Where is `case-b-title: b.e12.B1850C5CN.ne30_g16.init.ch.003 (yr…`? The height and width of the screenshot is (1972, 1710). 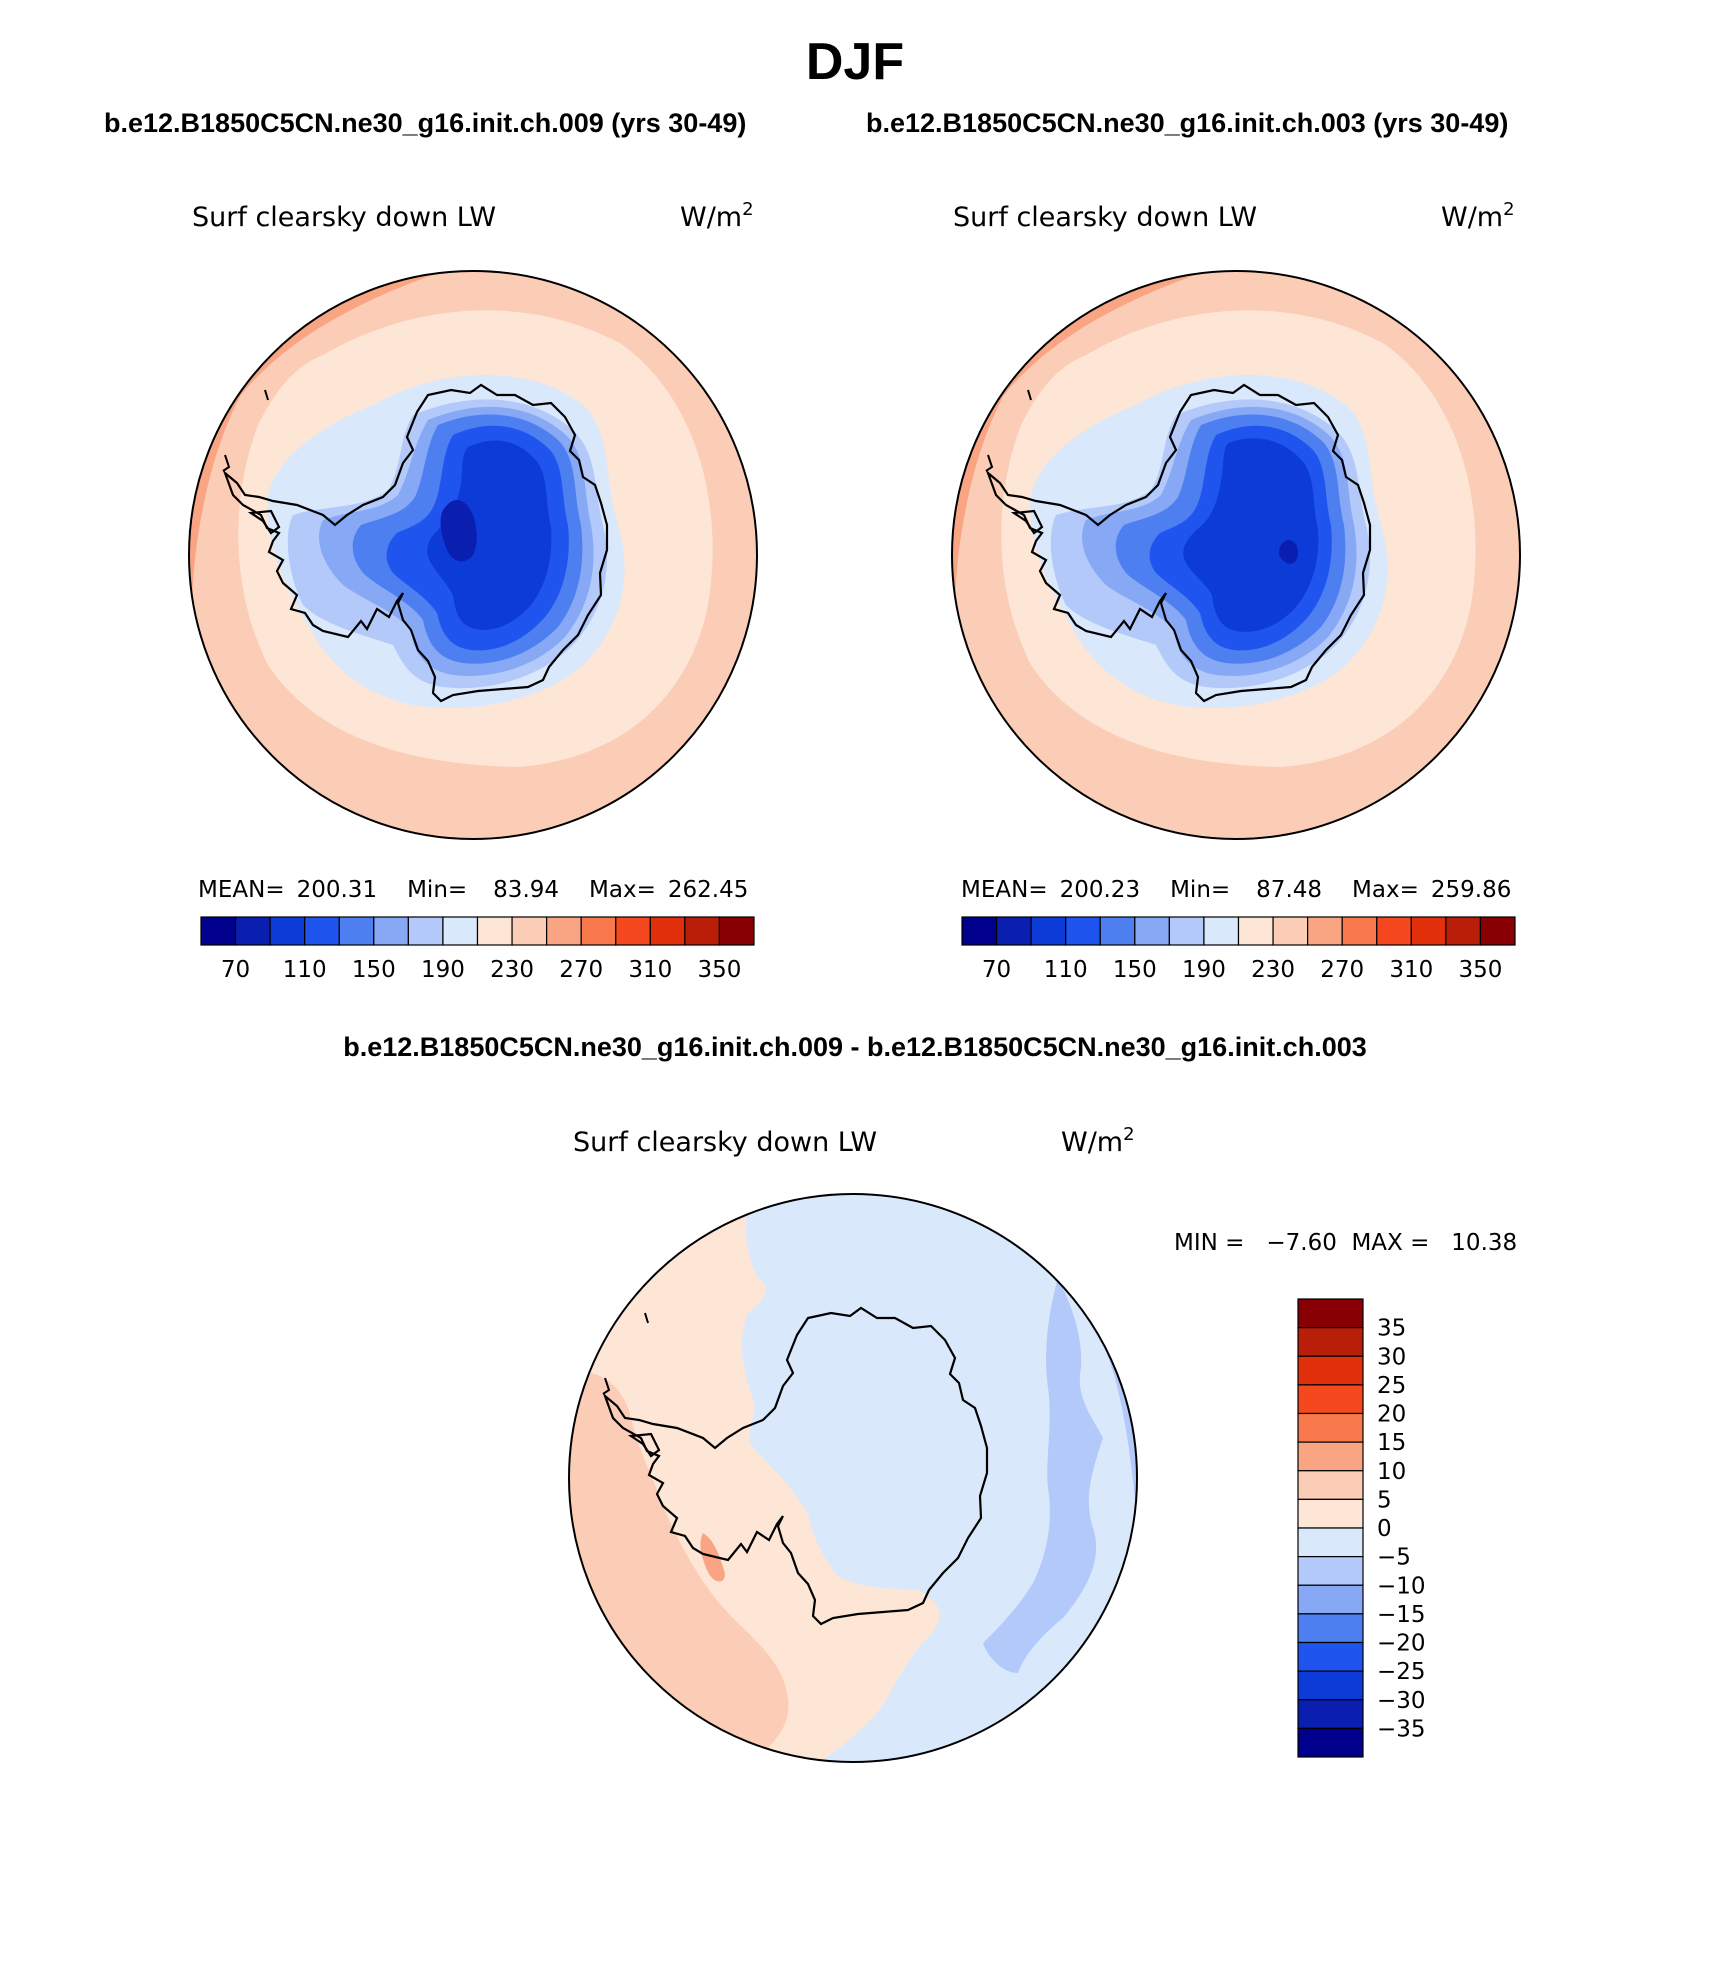
case-b-title: b.e12.B1850C5CN.ne30_g16.init.ch.003 (yr… is located at coordinates (1187, 123).